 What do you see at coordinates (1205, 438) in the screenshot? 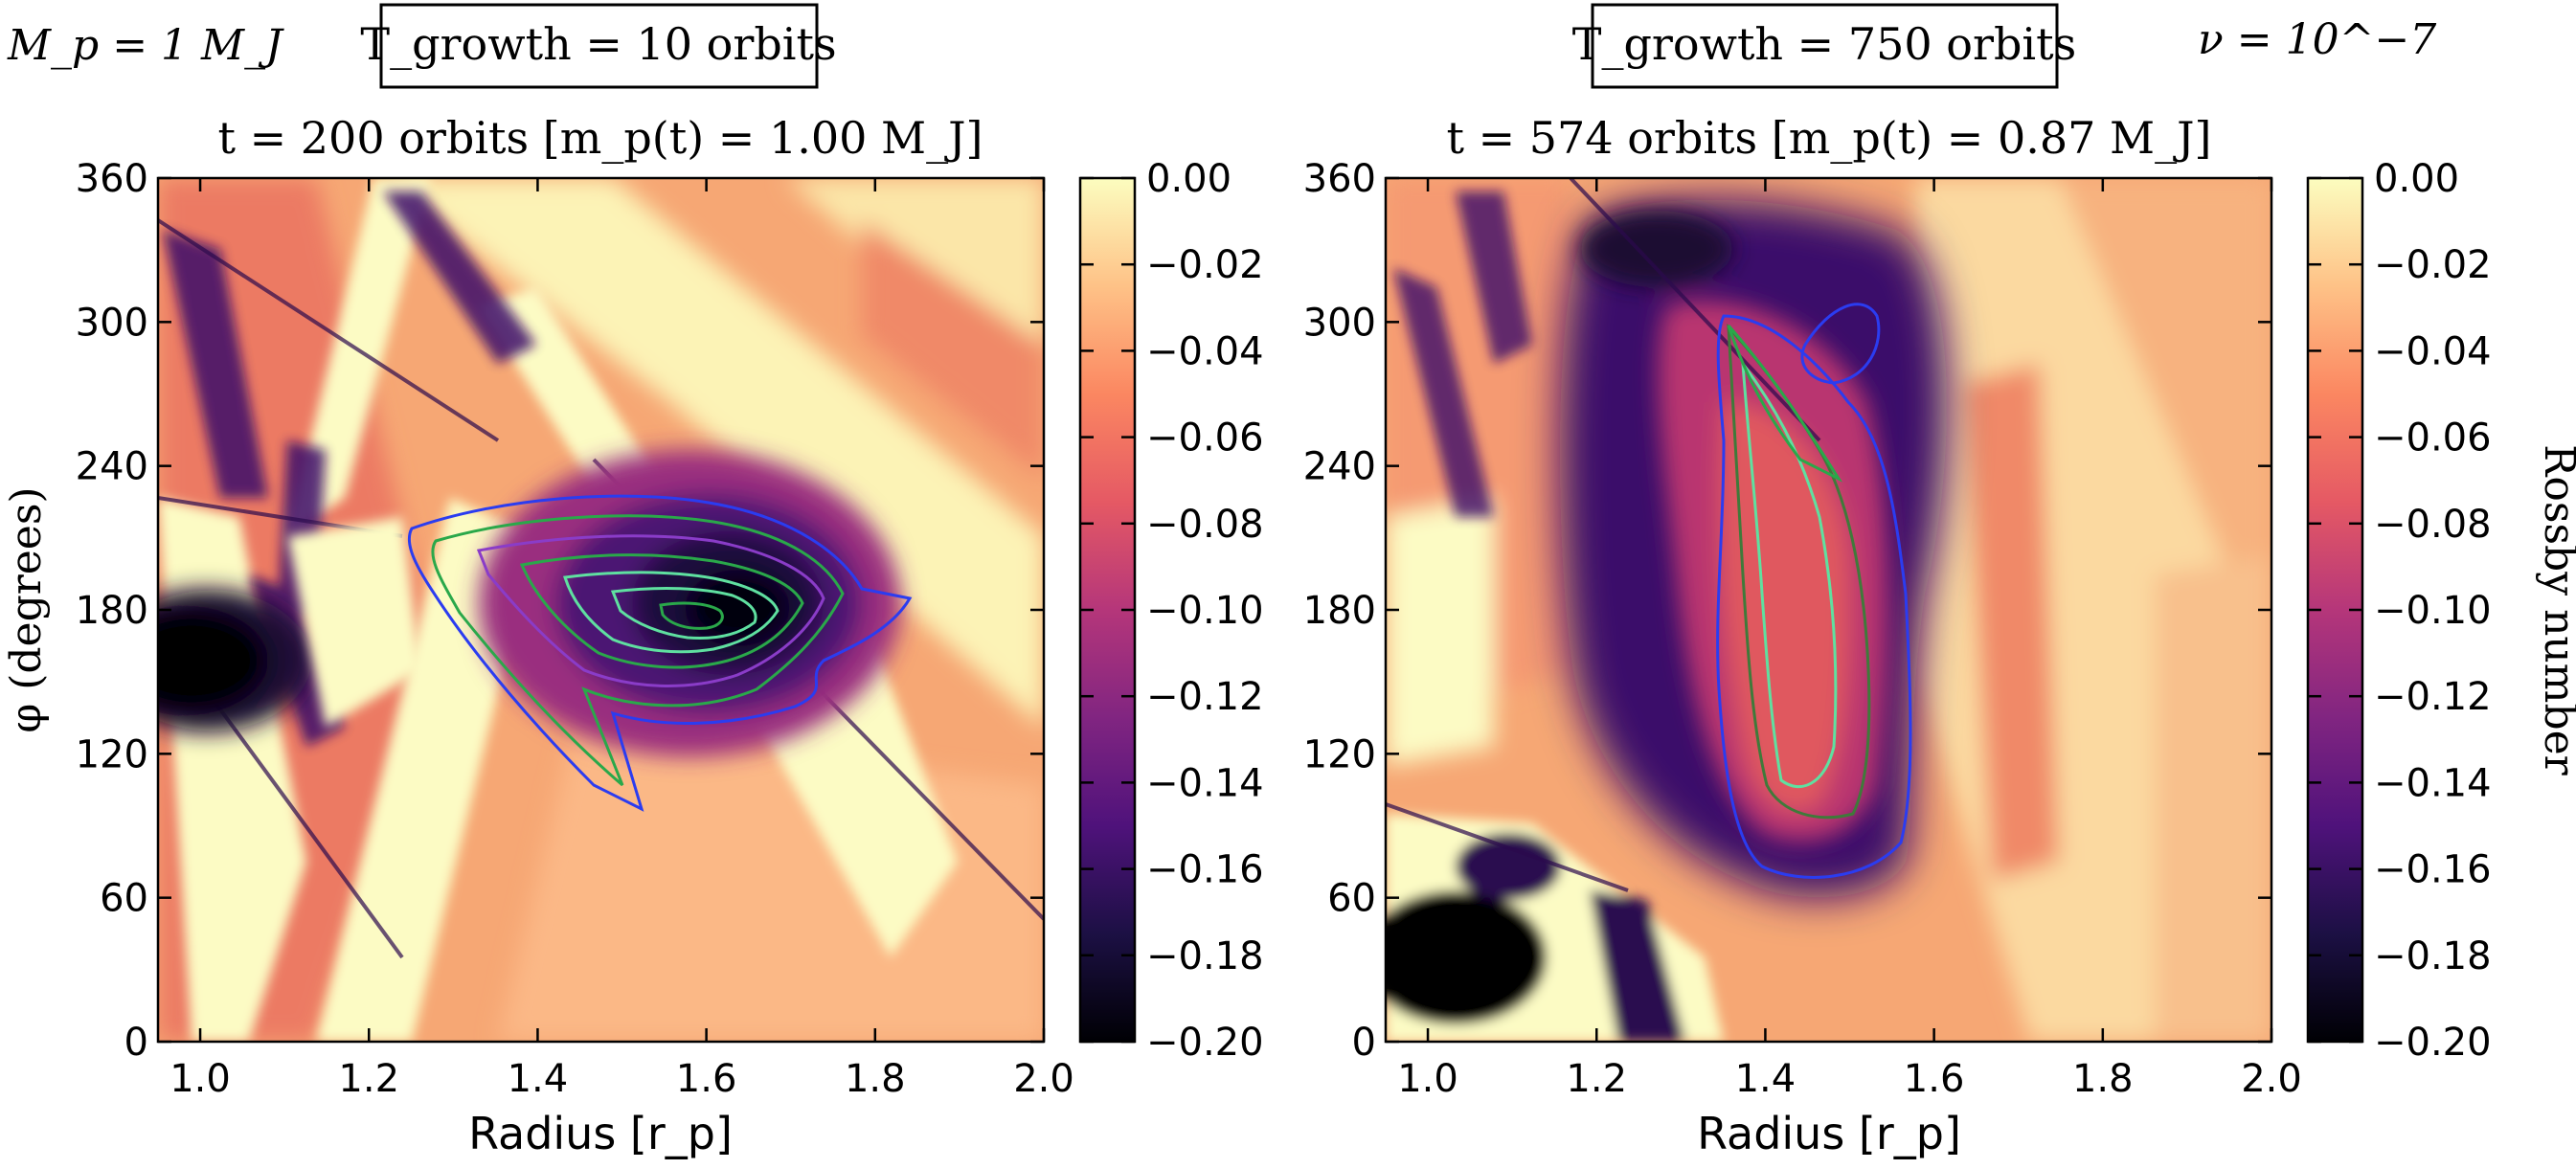
I see `left-cb-tick-label-3: −0.06` at bounding box center [1205, 438].